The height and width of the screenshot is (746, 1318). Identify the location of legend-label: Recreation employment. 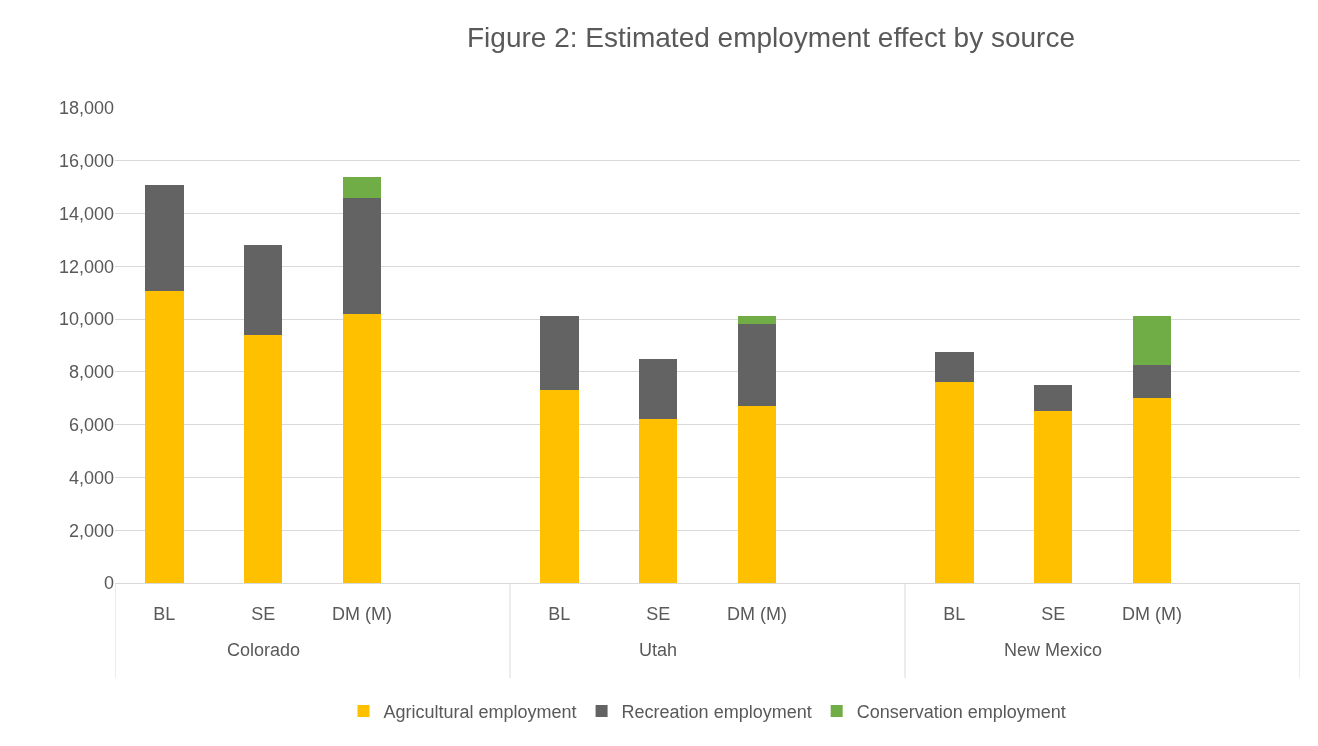
(716, 711).